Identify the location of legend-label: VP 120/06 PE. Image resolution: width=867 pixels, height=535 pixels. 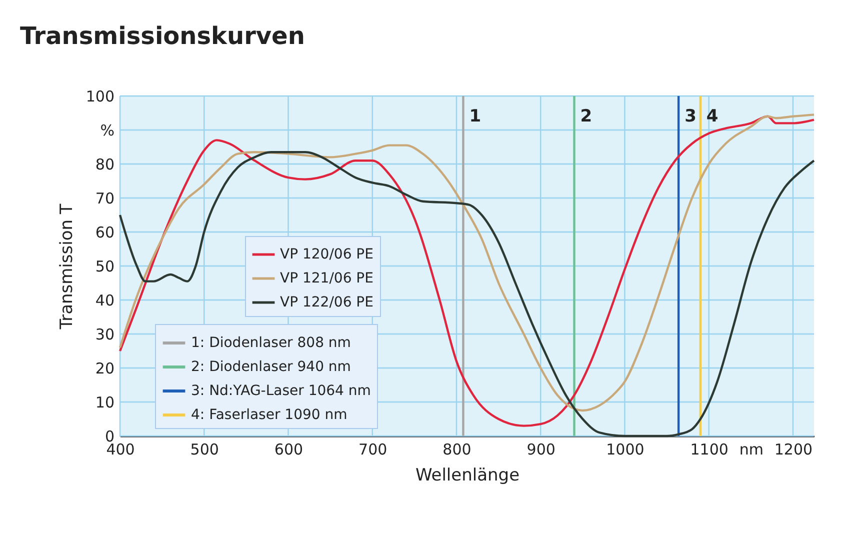
(327, 254).